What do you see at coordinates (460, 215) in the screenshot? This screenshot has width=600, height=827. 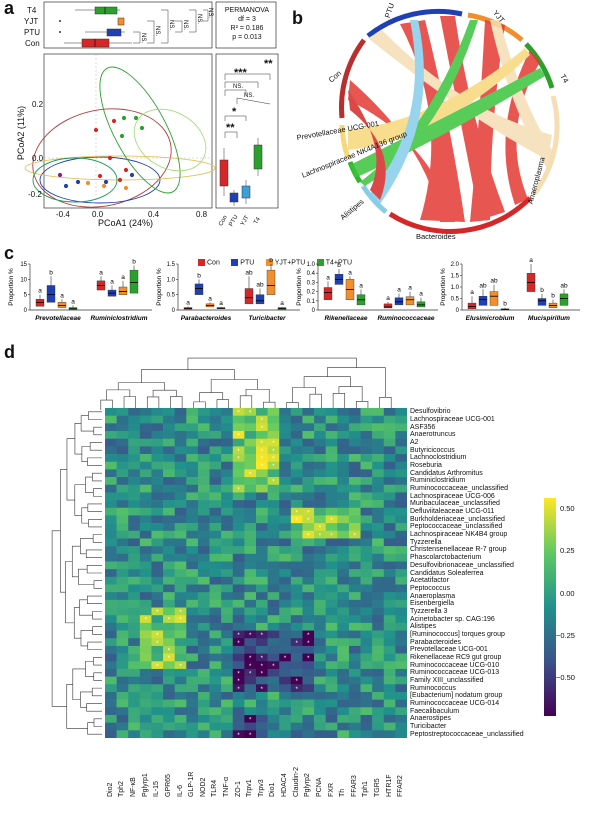 I see `arc-bac` at bounding box center [460, 215].